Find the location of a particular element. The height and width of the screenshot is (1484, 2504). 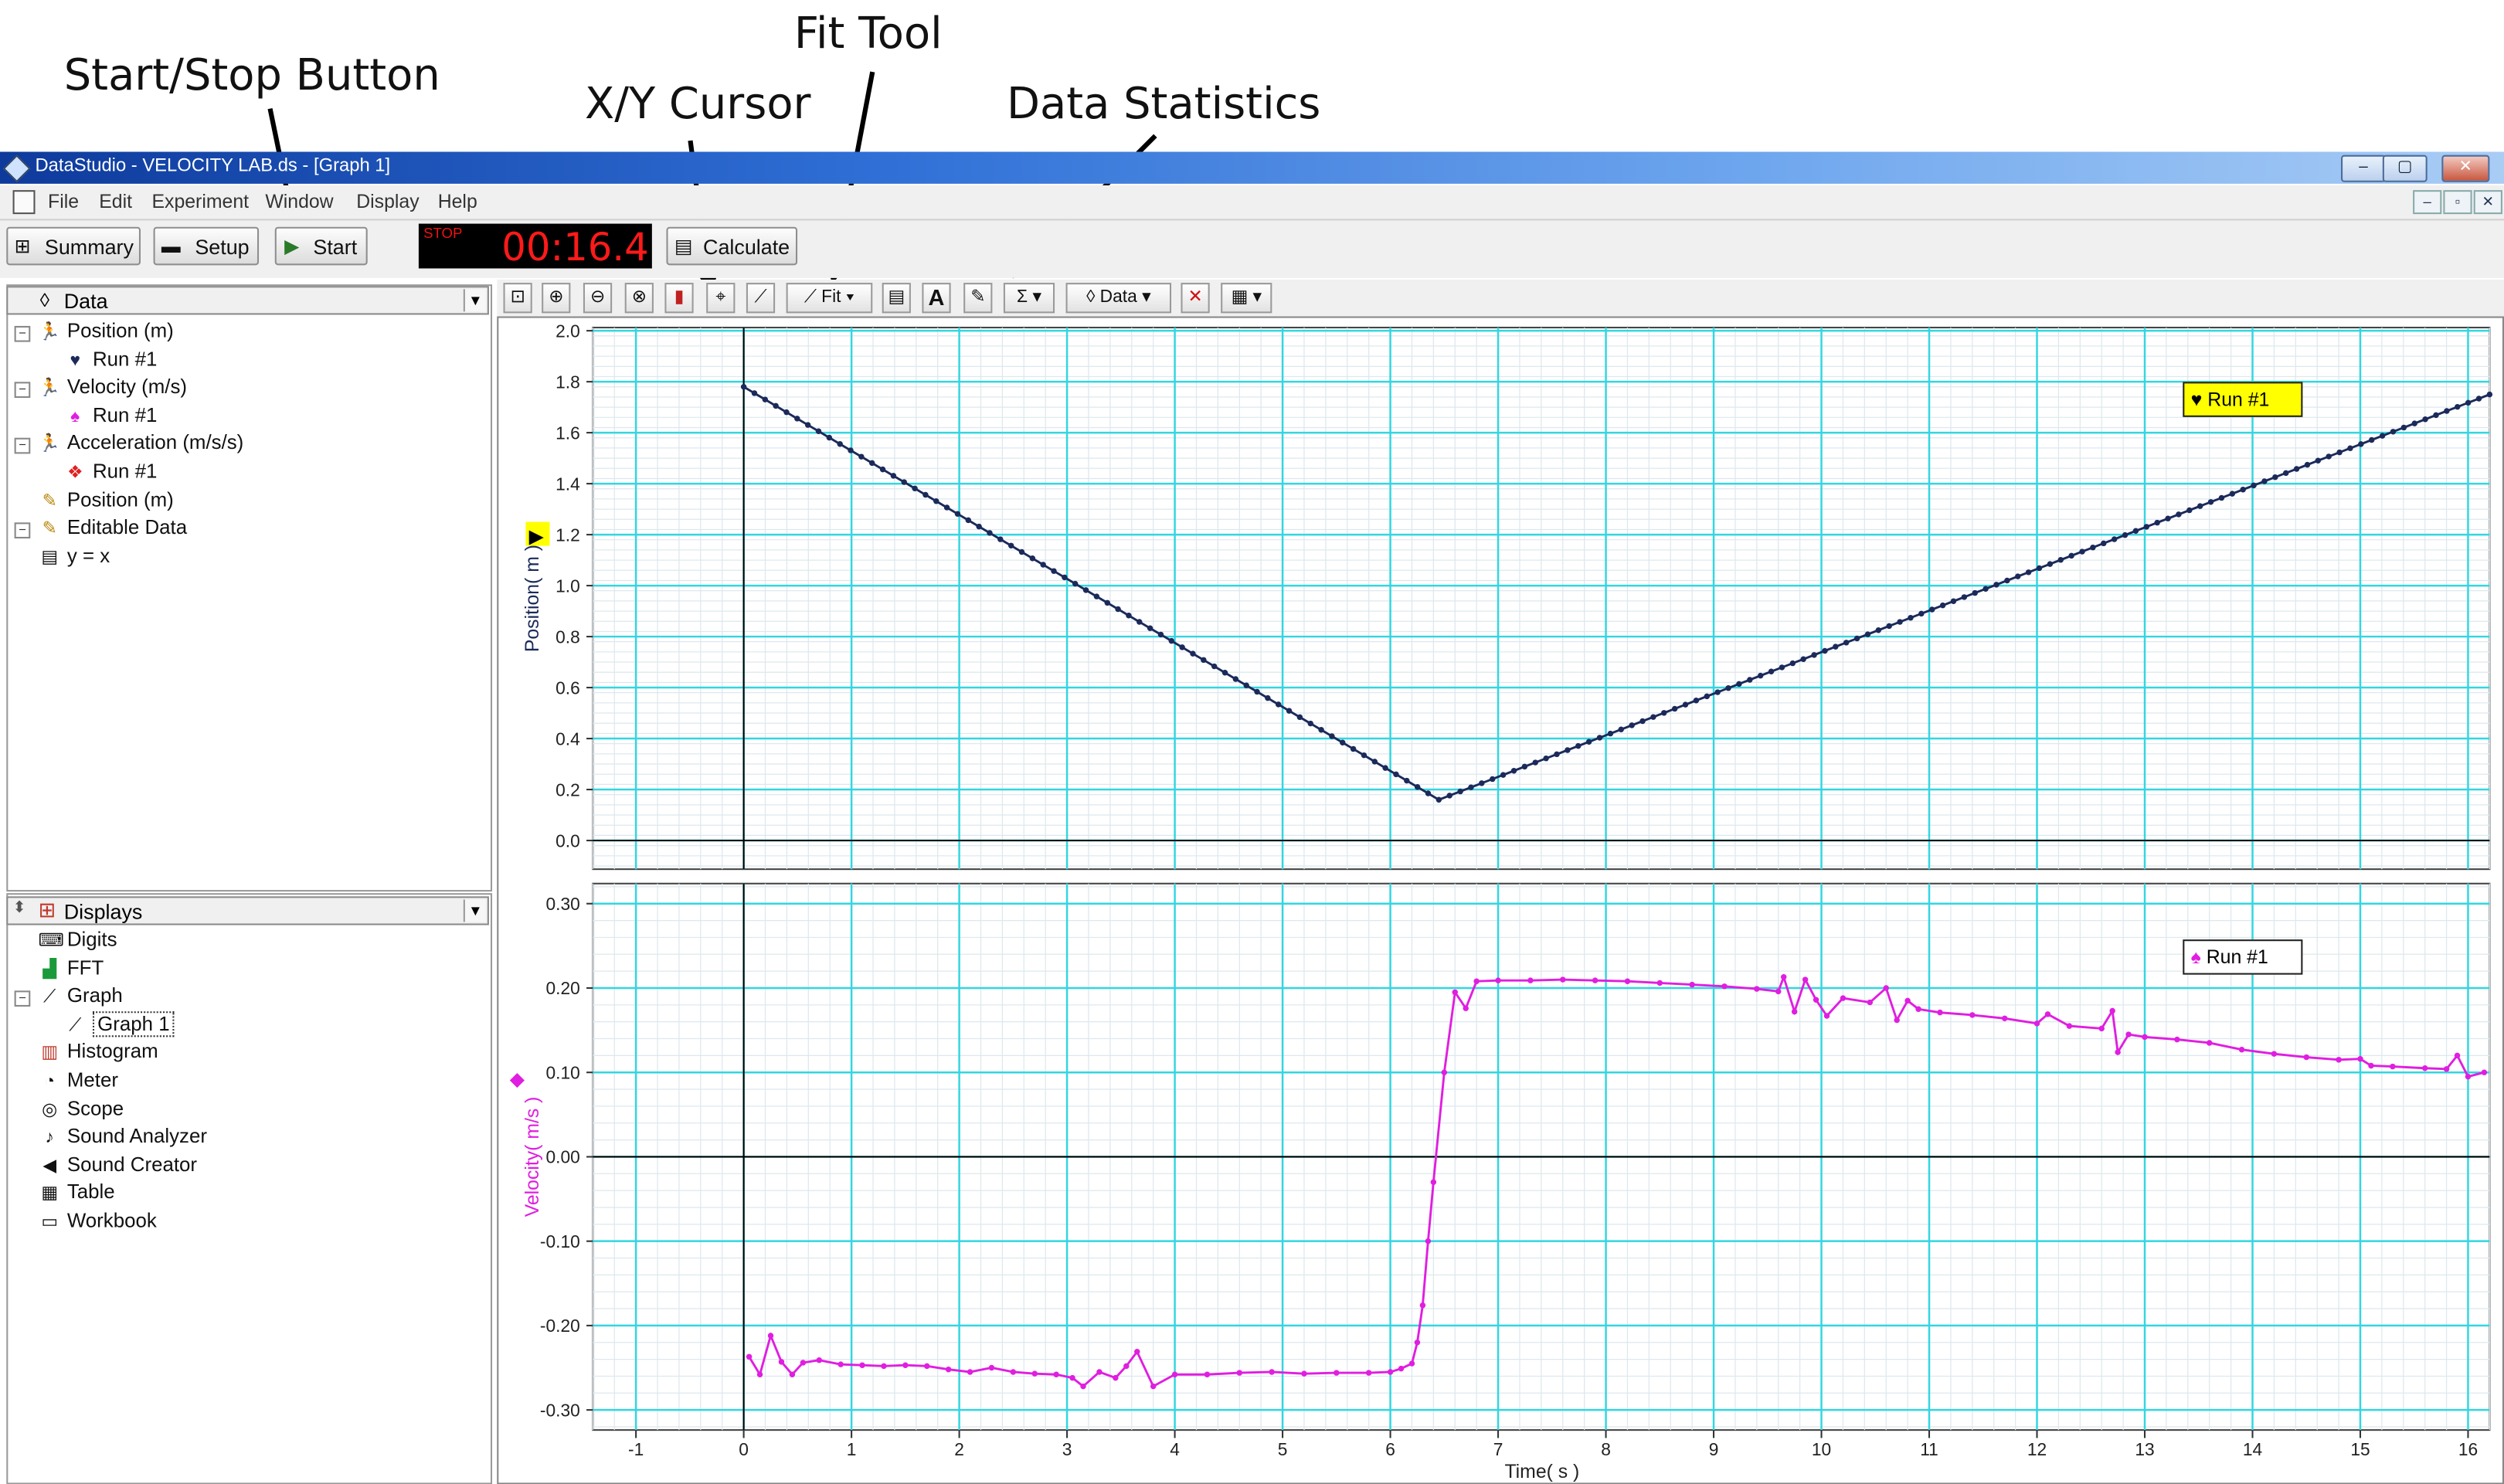

chevron-down-icon: ▾ is located at coordinates (1255, 297).